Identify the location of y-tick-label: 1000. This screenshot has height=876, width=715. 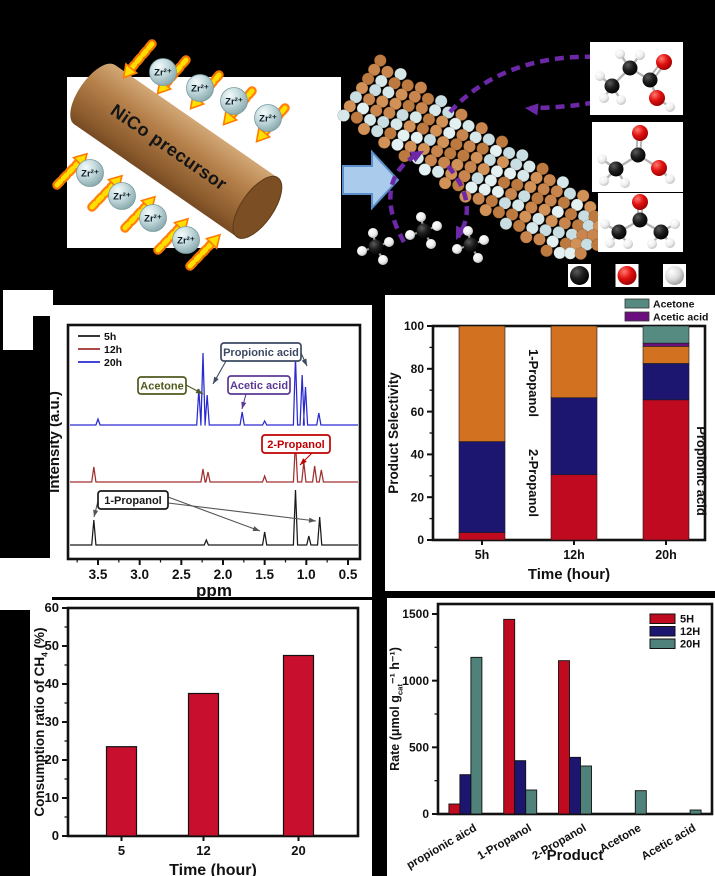
(415, 681).